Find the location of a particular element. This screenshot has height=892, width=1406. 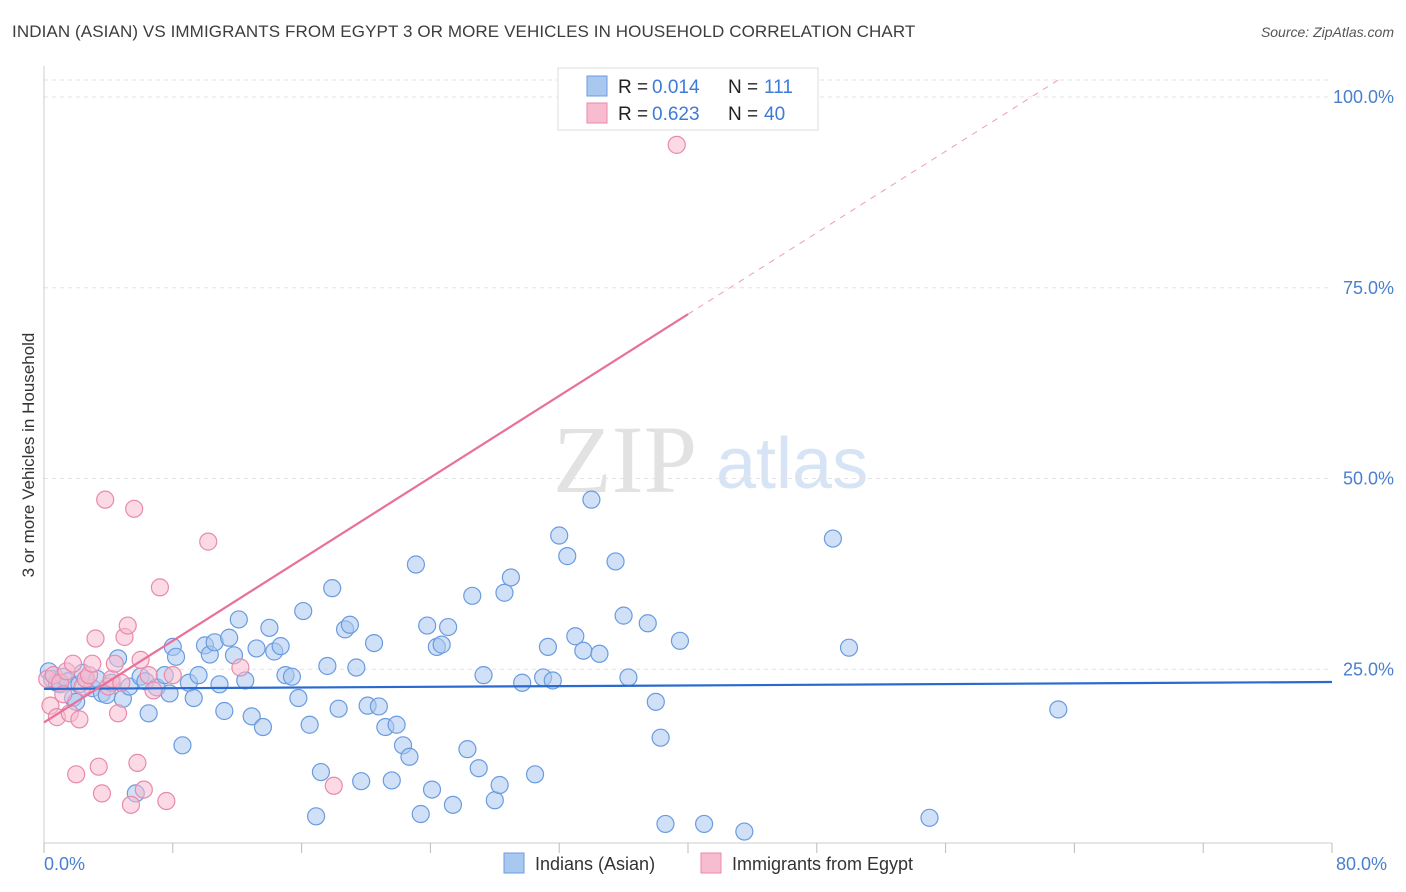

legend-swatch-indians is located at coordinates (597, 86).